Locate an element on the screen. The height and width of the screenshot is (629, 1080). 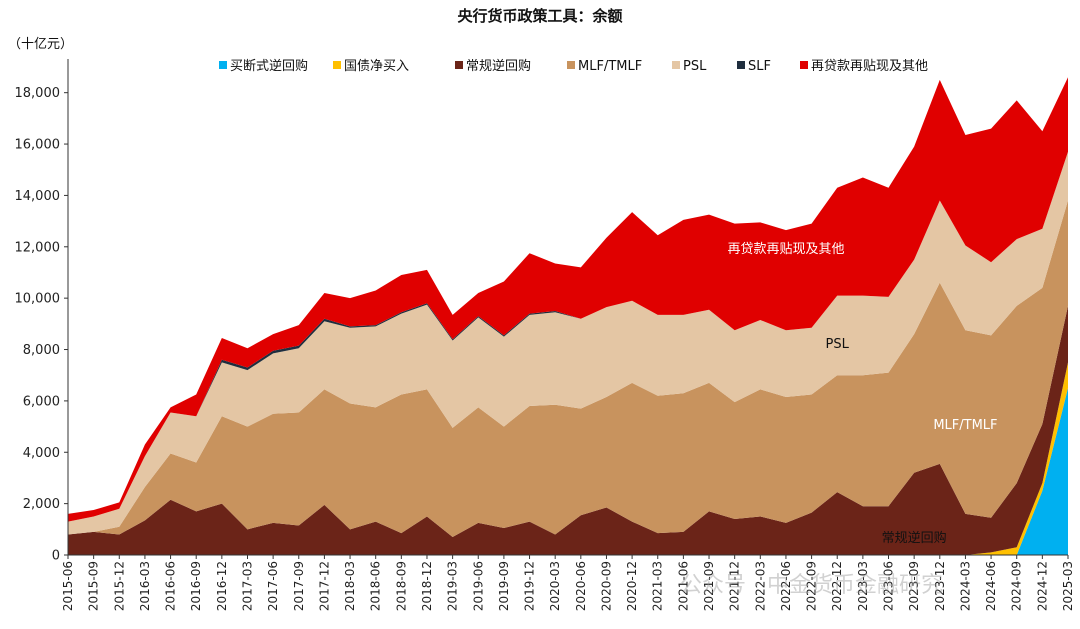
x-tick-label: 2021-06 is located at coordinates (683, 586).